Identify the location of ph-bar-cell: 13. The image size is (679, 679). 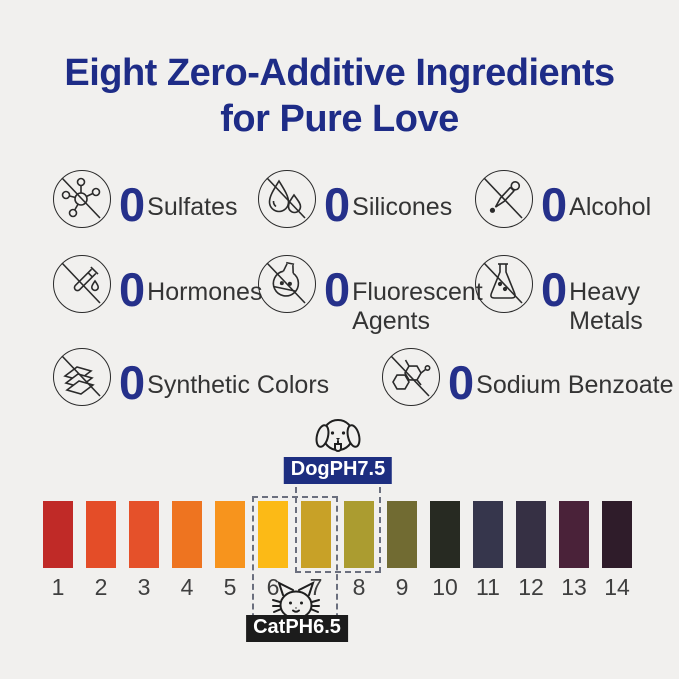
(574, 551).